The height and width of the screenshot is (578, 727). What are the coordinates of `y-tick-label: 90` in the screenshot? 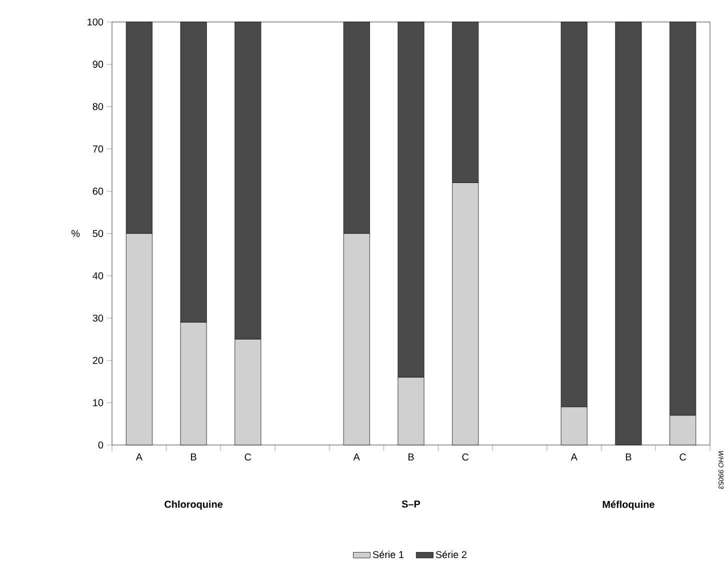 It's located at (98, 64).